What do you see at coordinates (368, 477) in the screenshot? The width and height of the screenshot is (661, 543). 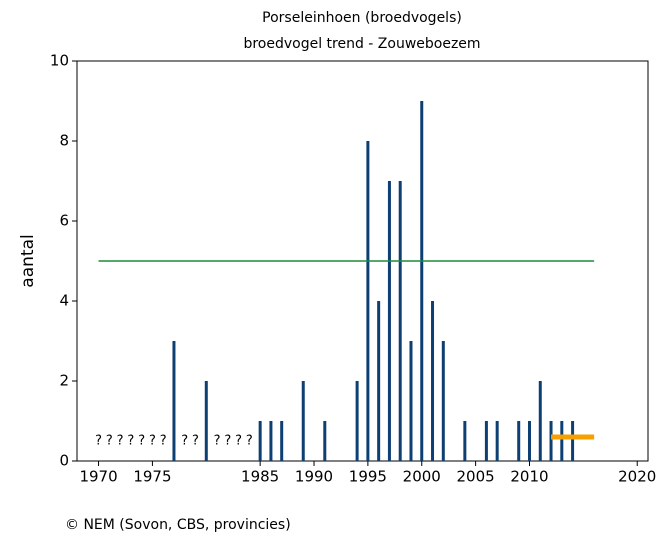 I see `x-tick-label: 1995` at bounding box center [368, 477].